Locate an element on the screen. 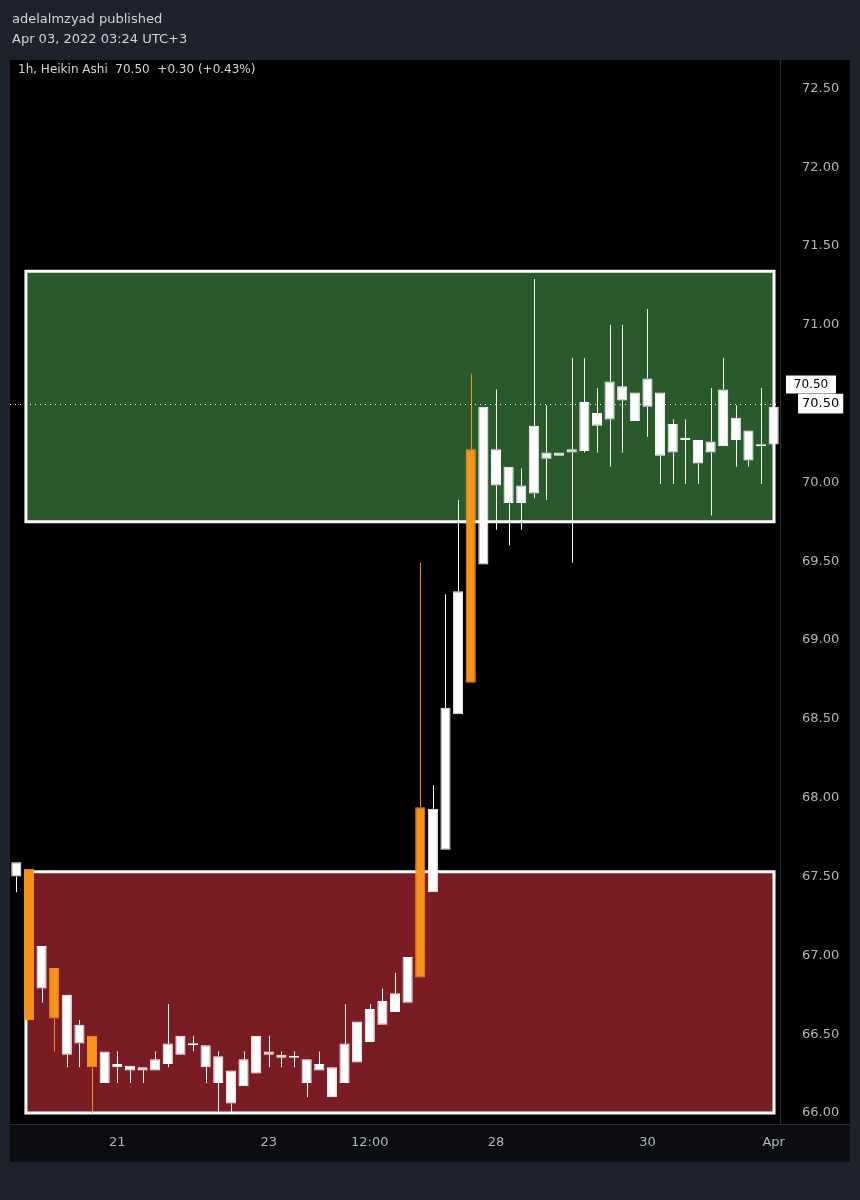 The width and height of the screenshot is (860, 1200). y-tick-label: 67.50 is located at coordinates (821, 875).